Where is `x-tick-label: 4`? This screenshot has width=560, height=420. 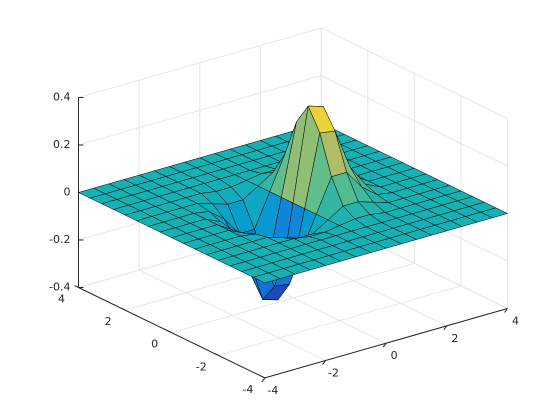 x-tick-label: 4 is located at coordinates (515, 320).